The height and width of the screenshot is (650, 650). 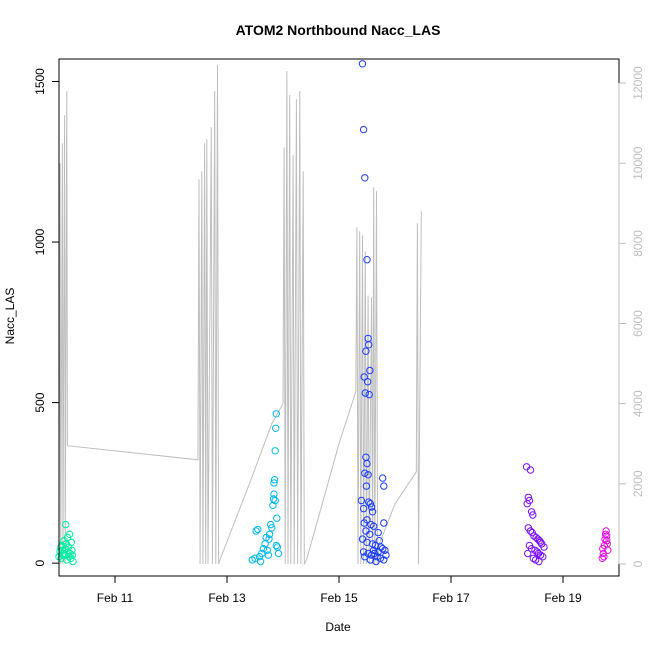 I want to click on y-axis-left: 0 500 1000 1500, so click(x=46, y=317).